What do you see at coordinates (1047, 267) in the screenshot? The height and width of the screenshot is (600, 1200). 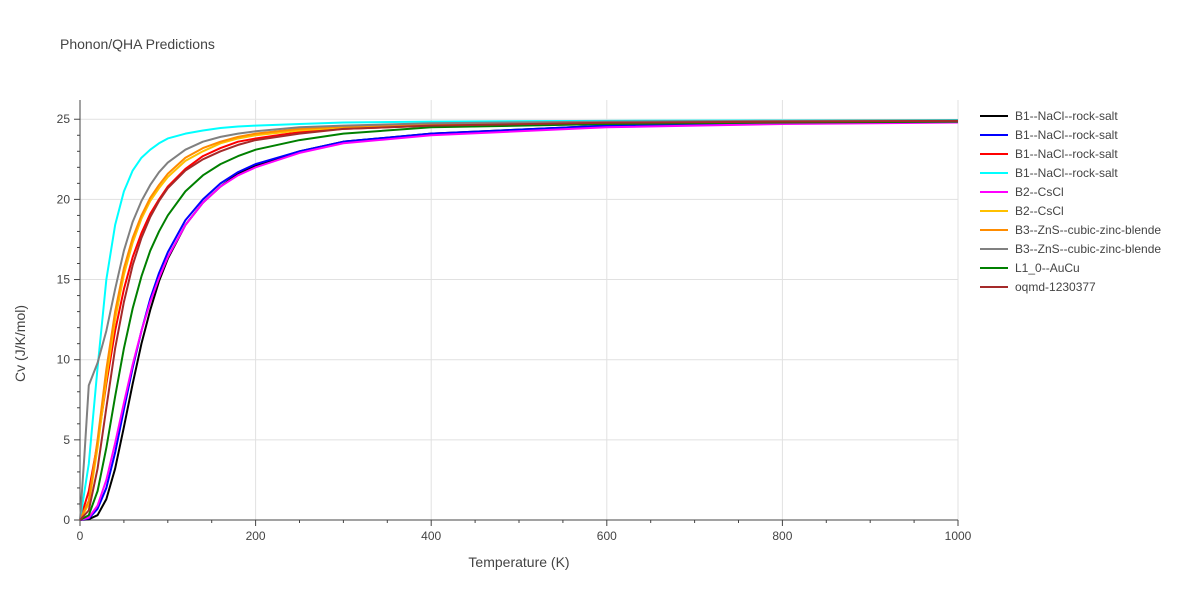 I see `legend-label: L1_0--AuCu` at bounding box center [1047, 267].